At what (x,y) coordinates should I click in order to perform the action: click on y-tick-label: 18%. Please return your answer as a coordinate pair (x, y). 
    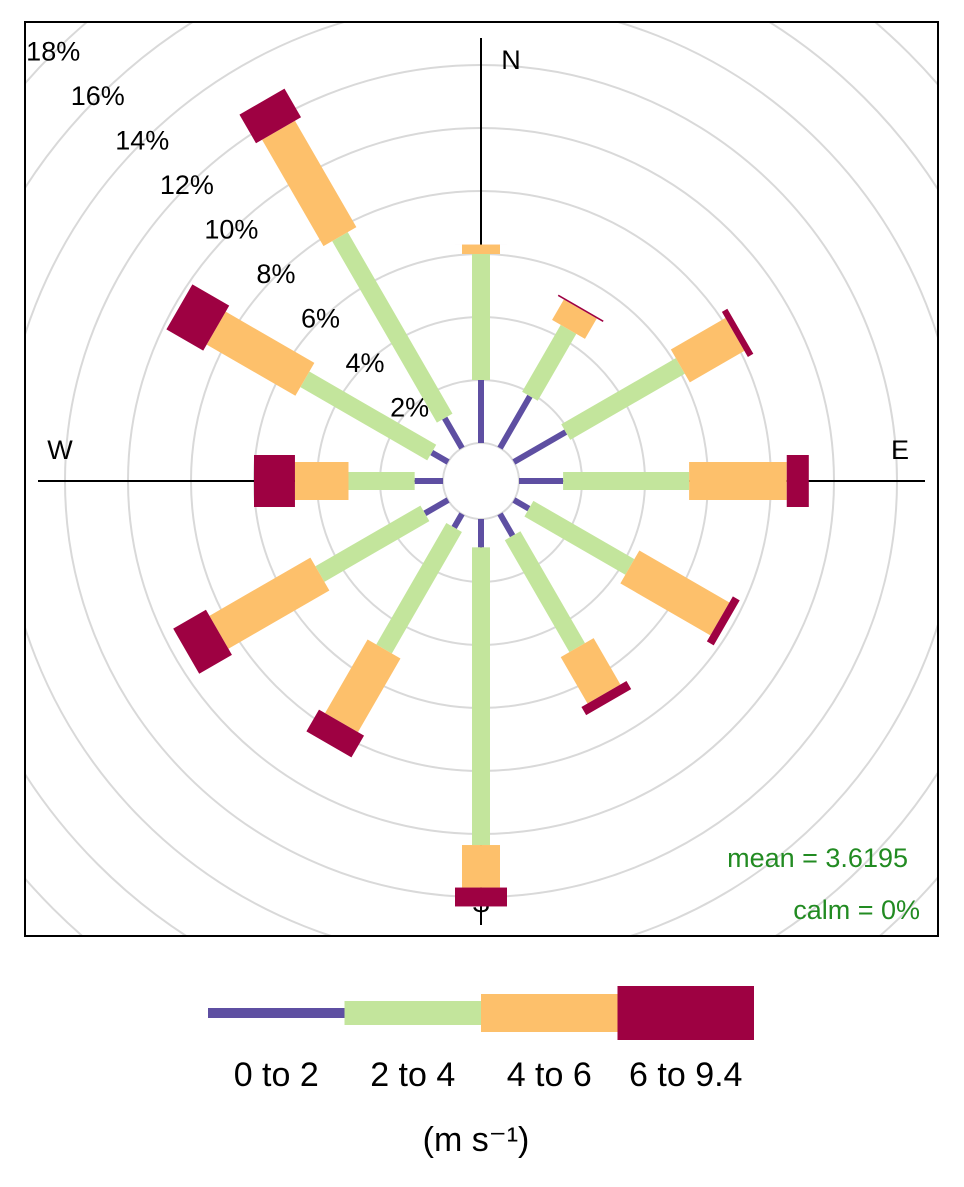
    Looking at the image, I should click on (53, 51).